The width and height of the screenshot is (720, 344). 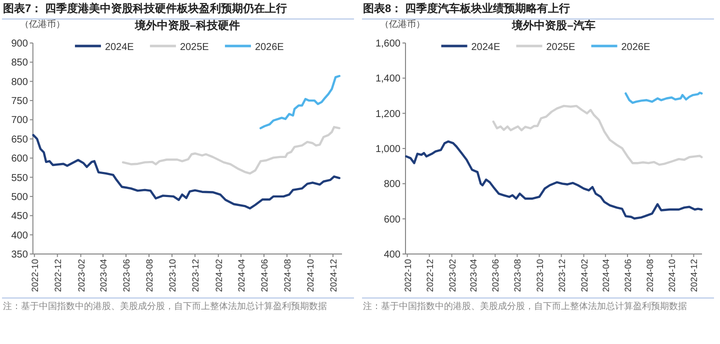 What do you see at coordinates (19, 120) in the screenshot?
I see `y-tick-label: 700` at bounding box center [19, 120].